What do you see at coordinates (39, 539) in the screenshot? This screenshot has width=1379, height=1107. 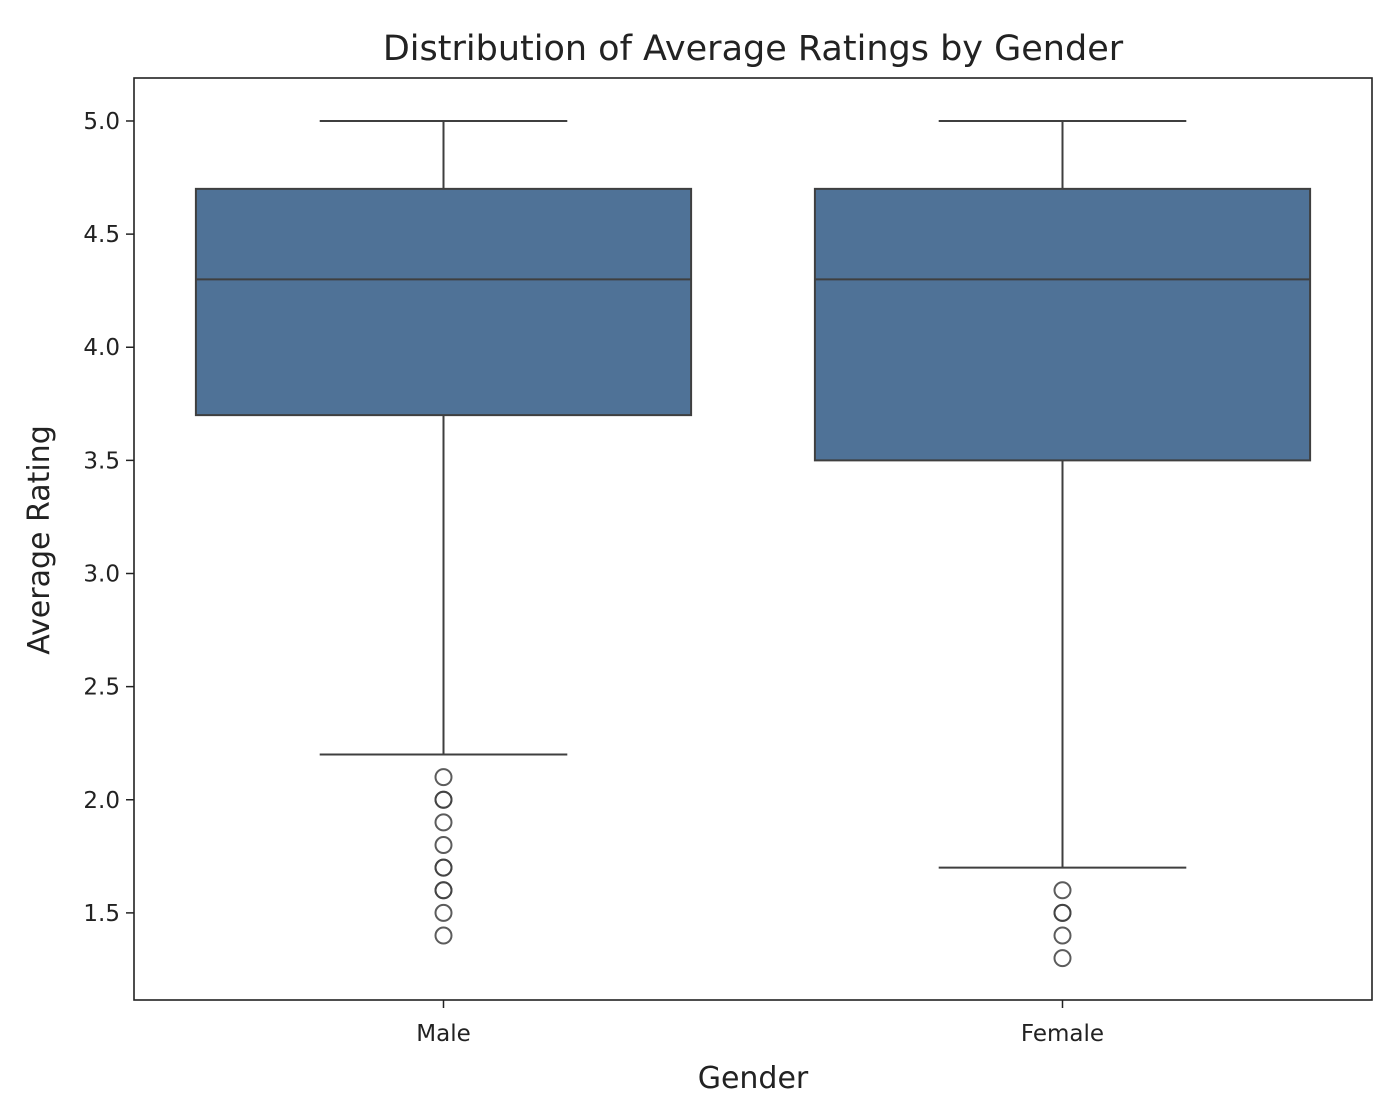 I see `y-axis-label: Average Rating` at bounding box center [39, 539].